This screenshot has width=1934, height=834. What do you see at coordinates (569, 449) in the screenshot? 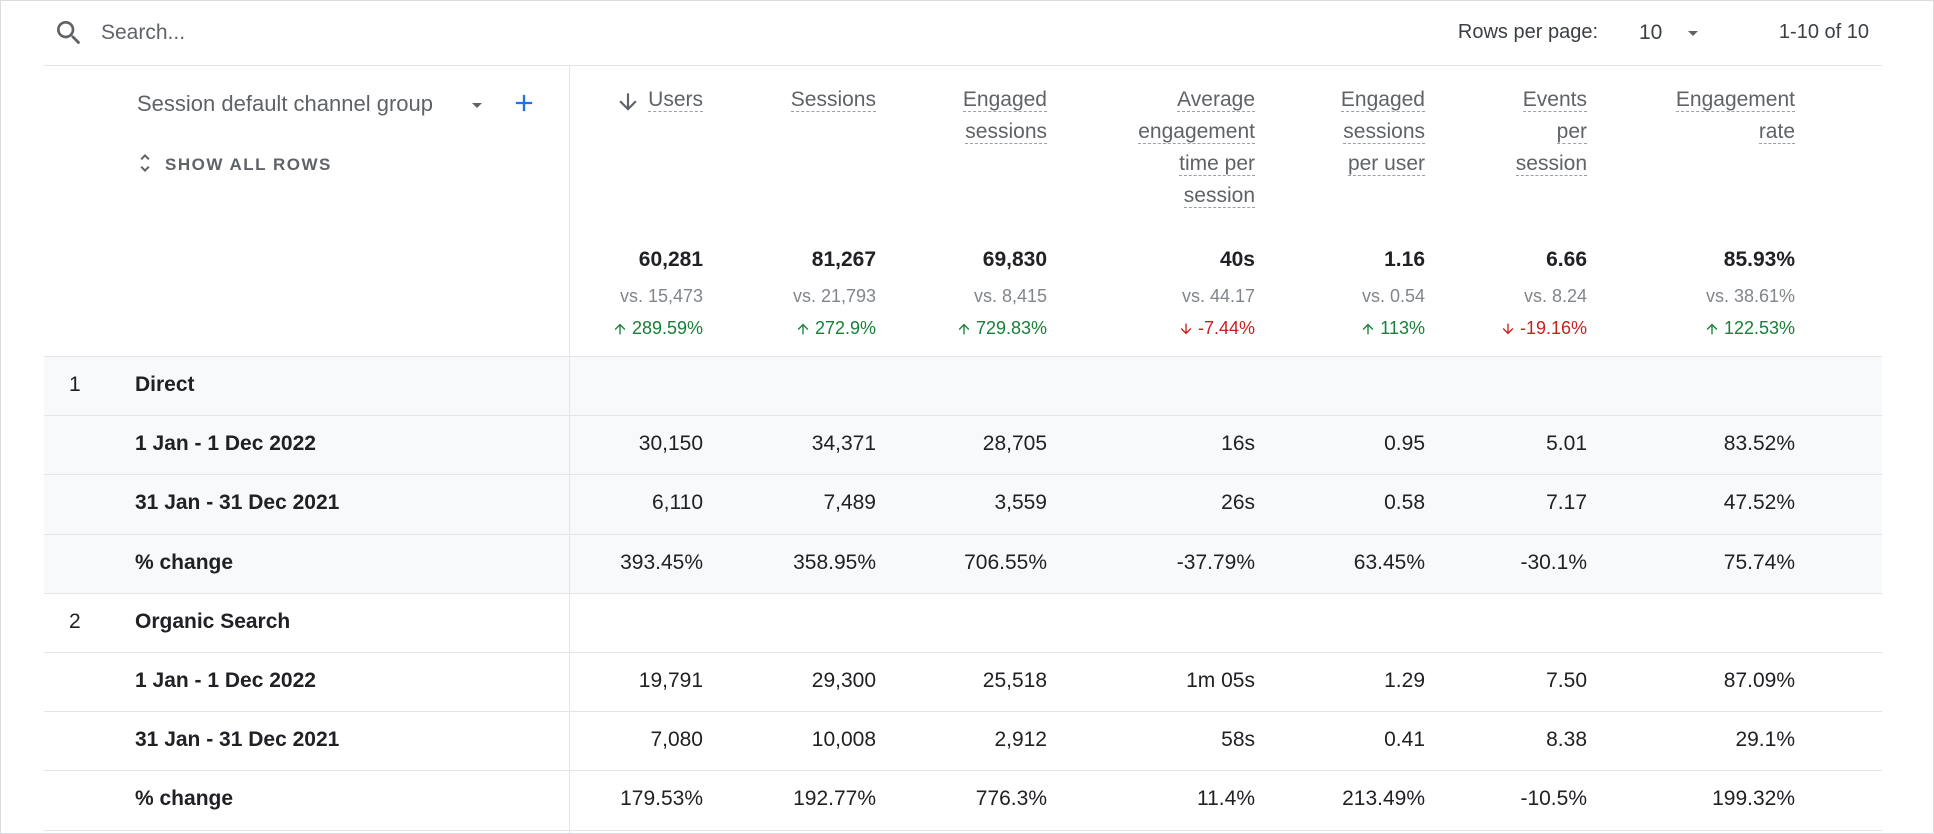
I see `column-divider` at bounding box center [569, 449].